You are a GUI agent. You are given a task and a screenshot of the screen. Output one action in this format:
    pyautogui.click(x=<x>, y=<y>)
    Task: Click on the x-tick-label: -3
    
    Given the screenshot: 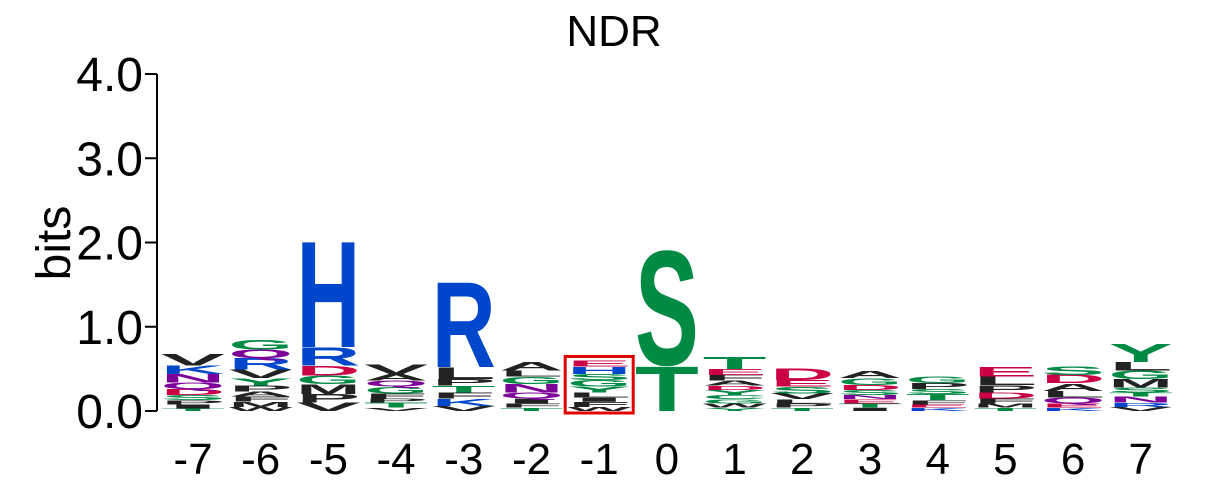 What is the action you would take?
    pyautogui.click(x=463, y=459)
    